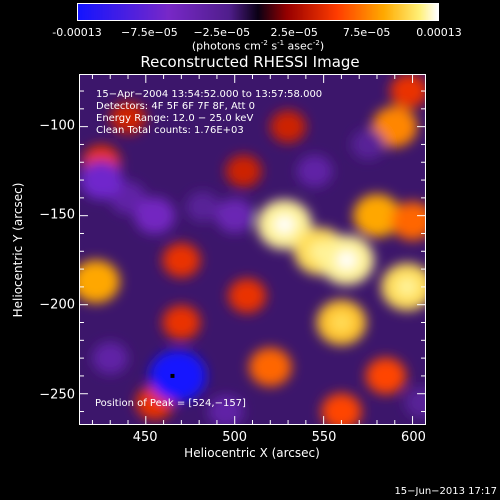 The image size is (500, 500). What do you see at coordinates (172, 375) in the screenshot?
I see `peak-marker` at bounding box center [172, 375].